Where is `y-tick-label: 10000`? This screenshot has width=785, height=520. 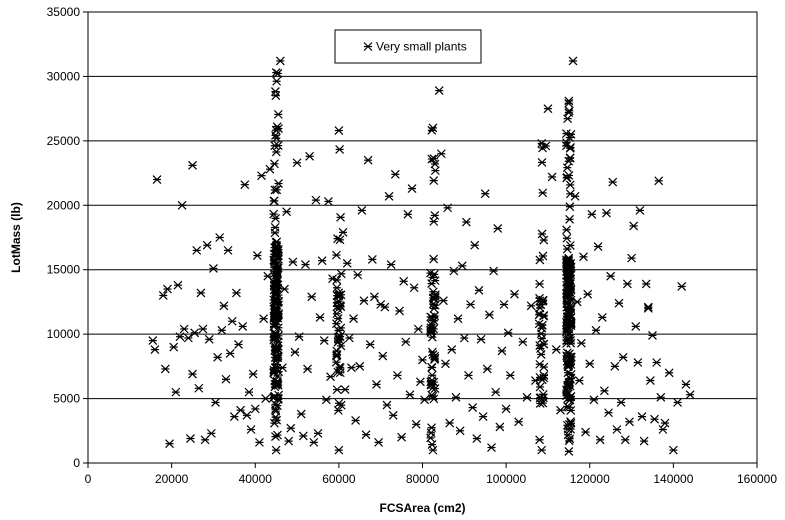
y-tick-label: 10000 is located at coordinates (64, 334).